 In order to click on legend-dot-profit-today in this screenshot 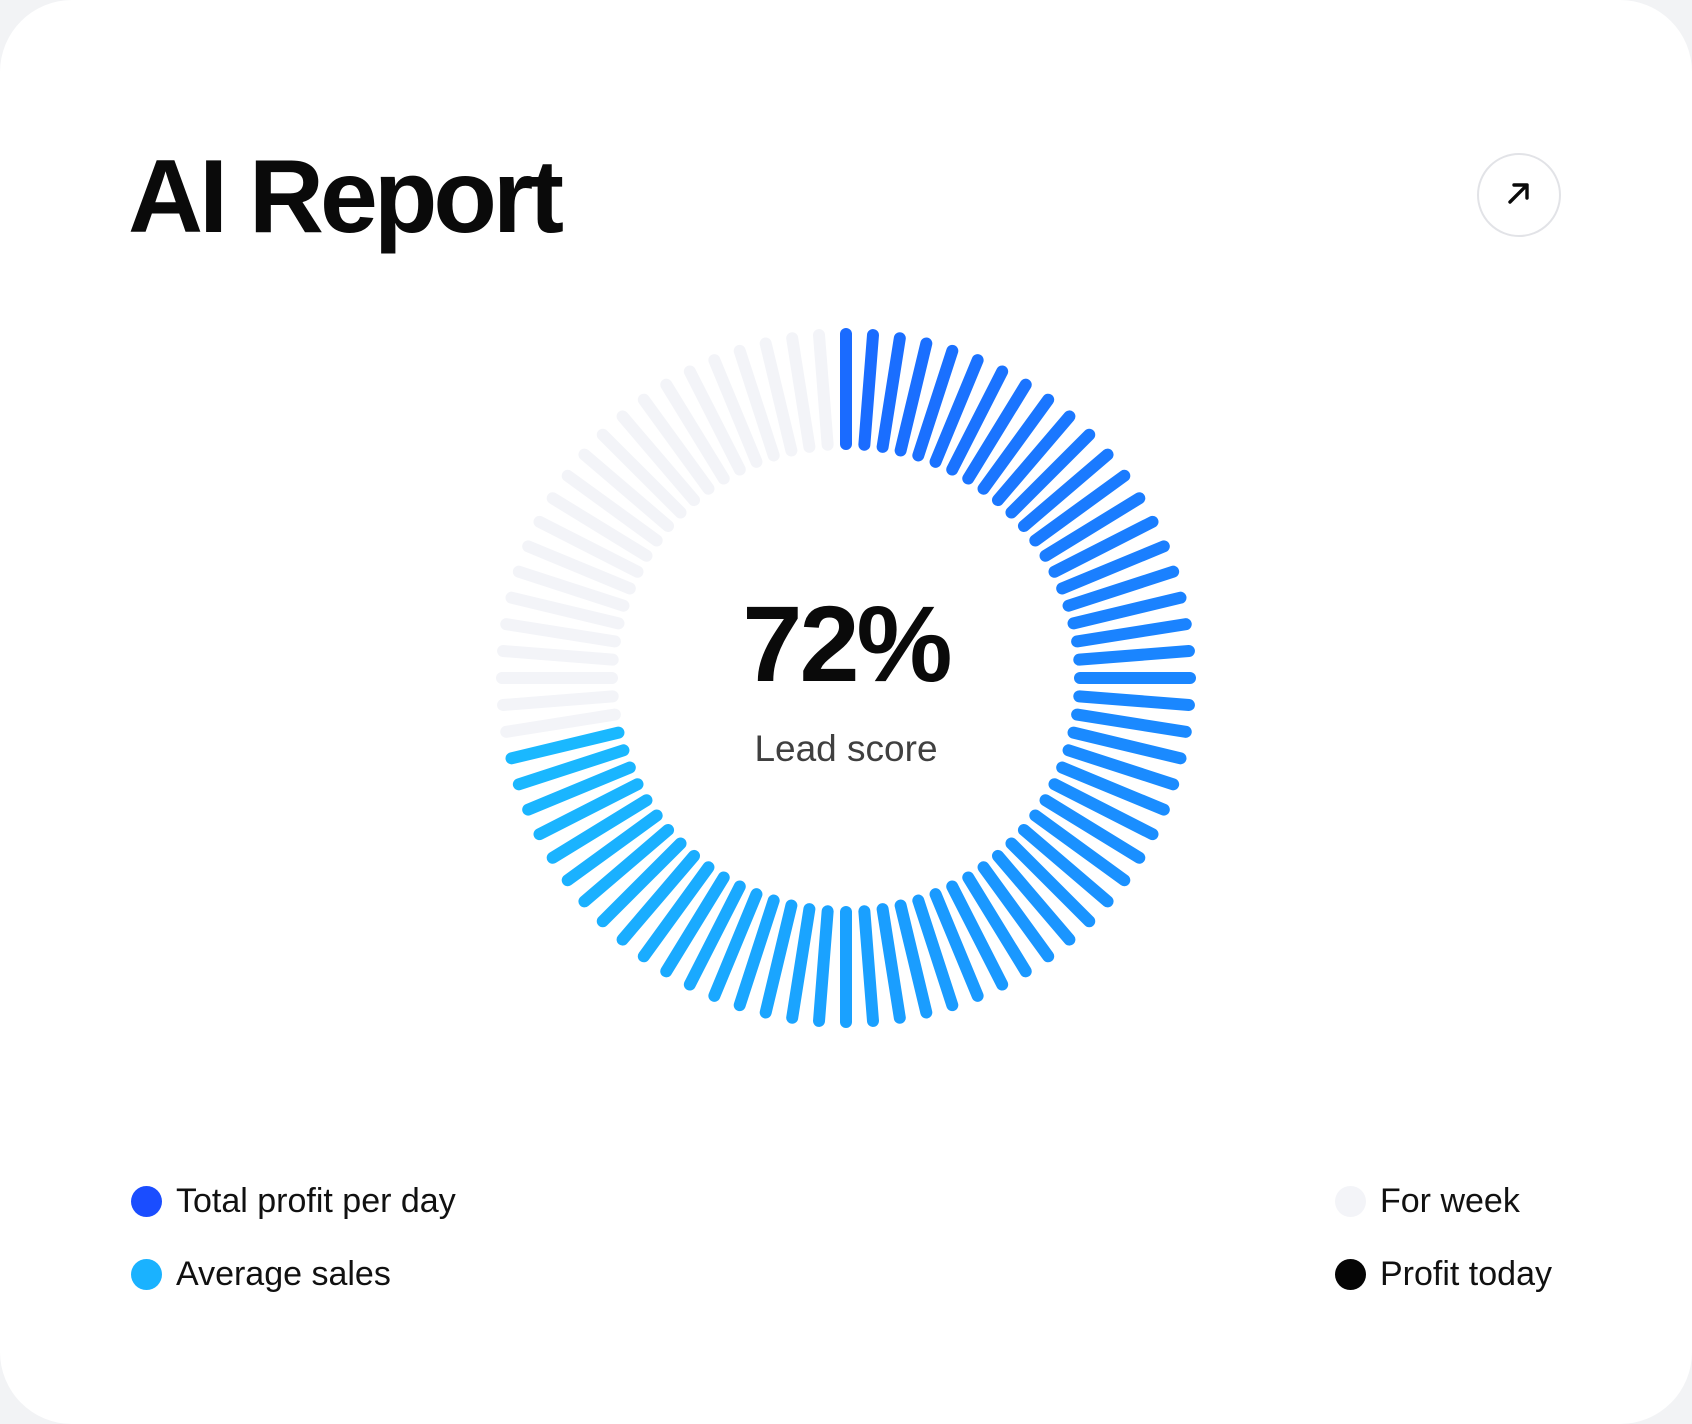, I will do `click(1350, 1274)`.